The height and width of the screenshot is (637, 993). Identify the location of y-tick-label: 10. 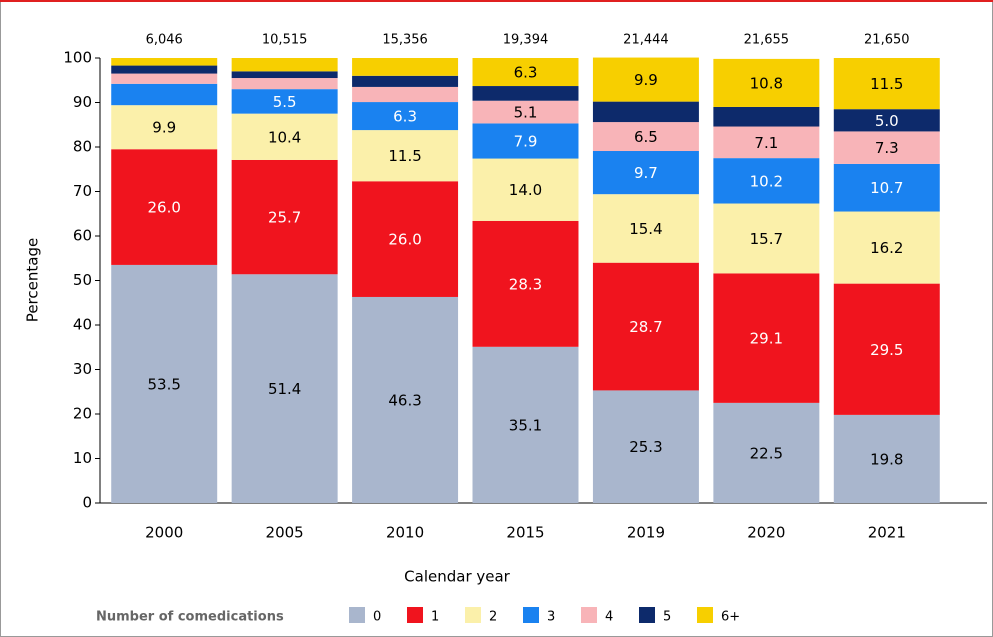
(82, 458).